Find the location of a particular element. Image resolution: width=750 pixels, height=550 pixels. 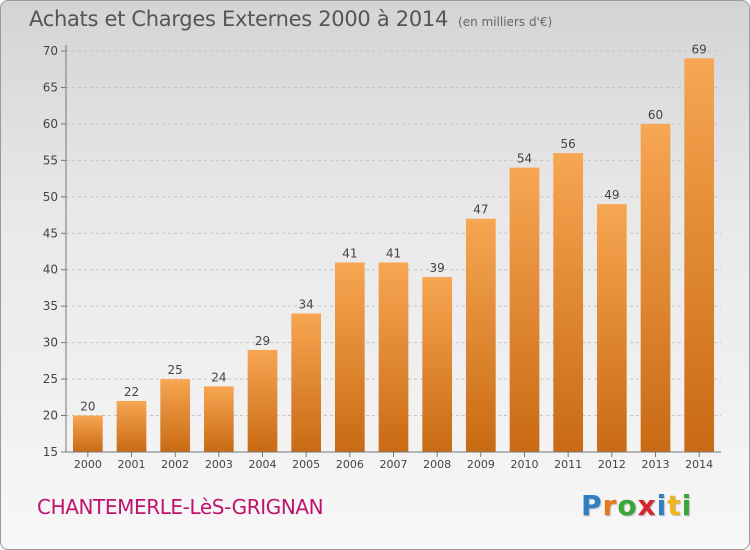

y-tick-label: 65 is located at coordinates (50, 87).